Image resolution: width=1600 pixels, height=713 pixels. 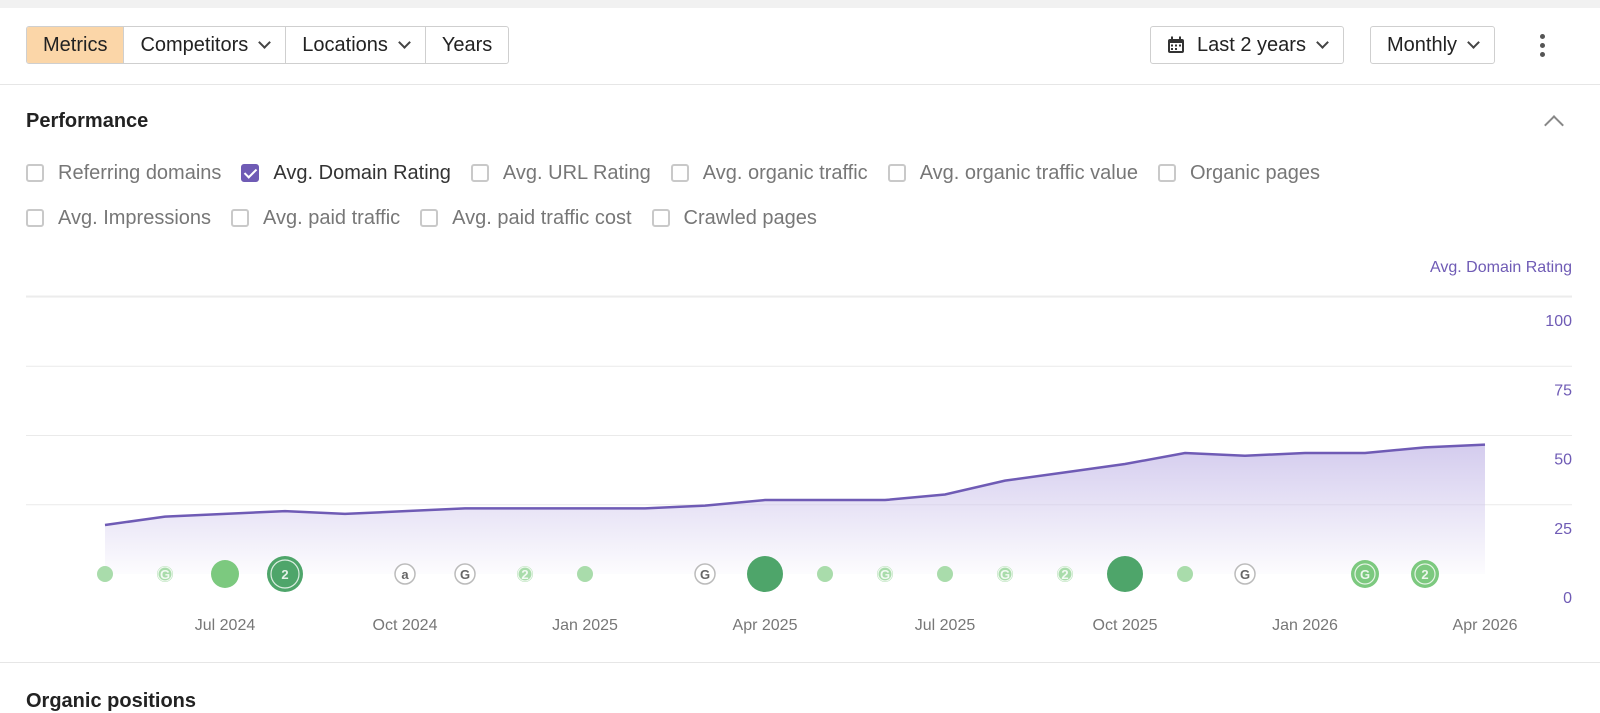 What do you see at coordinates (541, 218) in the screenshot?
I see `metric-label: Avg. paid traffic cost` at bounding box center [541, 218].